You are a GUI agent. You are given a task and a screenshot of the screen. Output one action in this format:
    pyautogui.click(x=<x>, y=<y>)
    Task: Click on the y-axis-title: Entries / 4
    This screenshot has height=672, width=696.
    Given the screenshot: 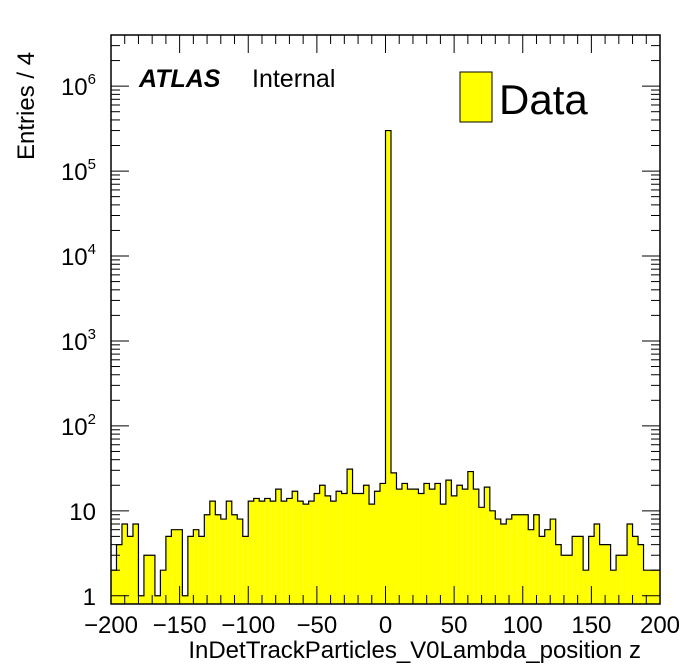 What is the action you would take?
    pyautogui.click(x=26, y=106)
    